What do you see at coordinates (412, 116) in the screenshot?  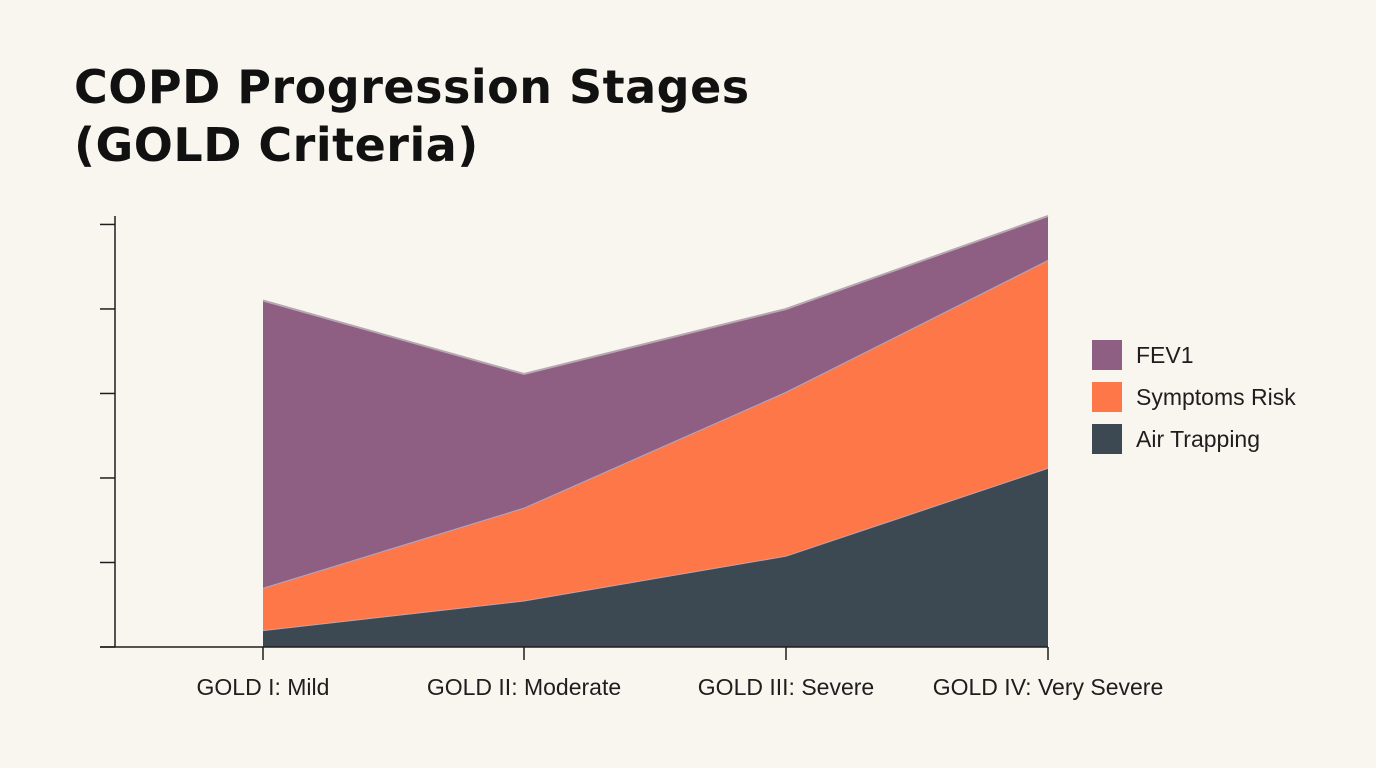 I see `chart-title: COPD Progression Stages (GOLD Criteria)` at bounding box center [412, 116].